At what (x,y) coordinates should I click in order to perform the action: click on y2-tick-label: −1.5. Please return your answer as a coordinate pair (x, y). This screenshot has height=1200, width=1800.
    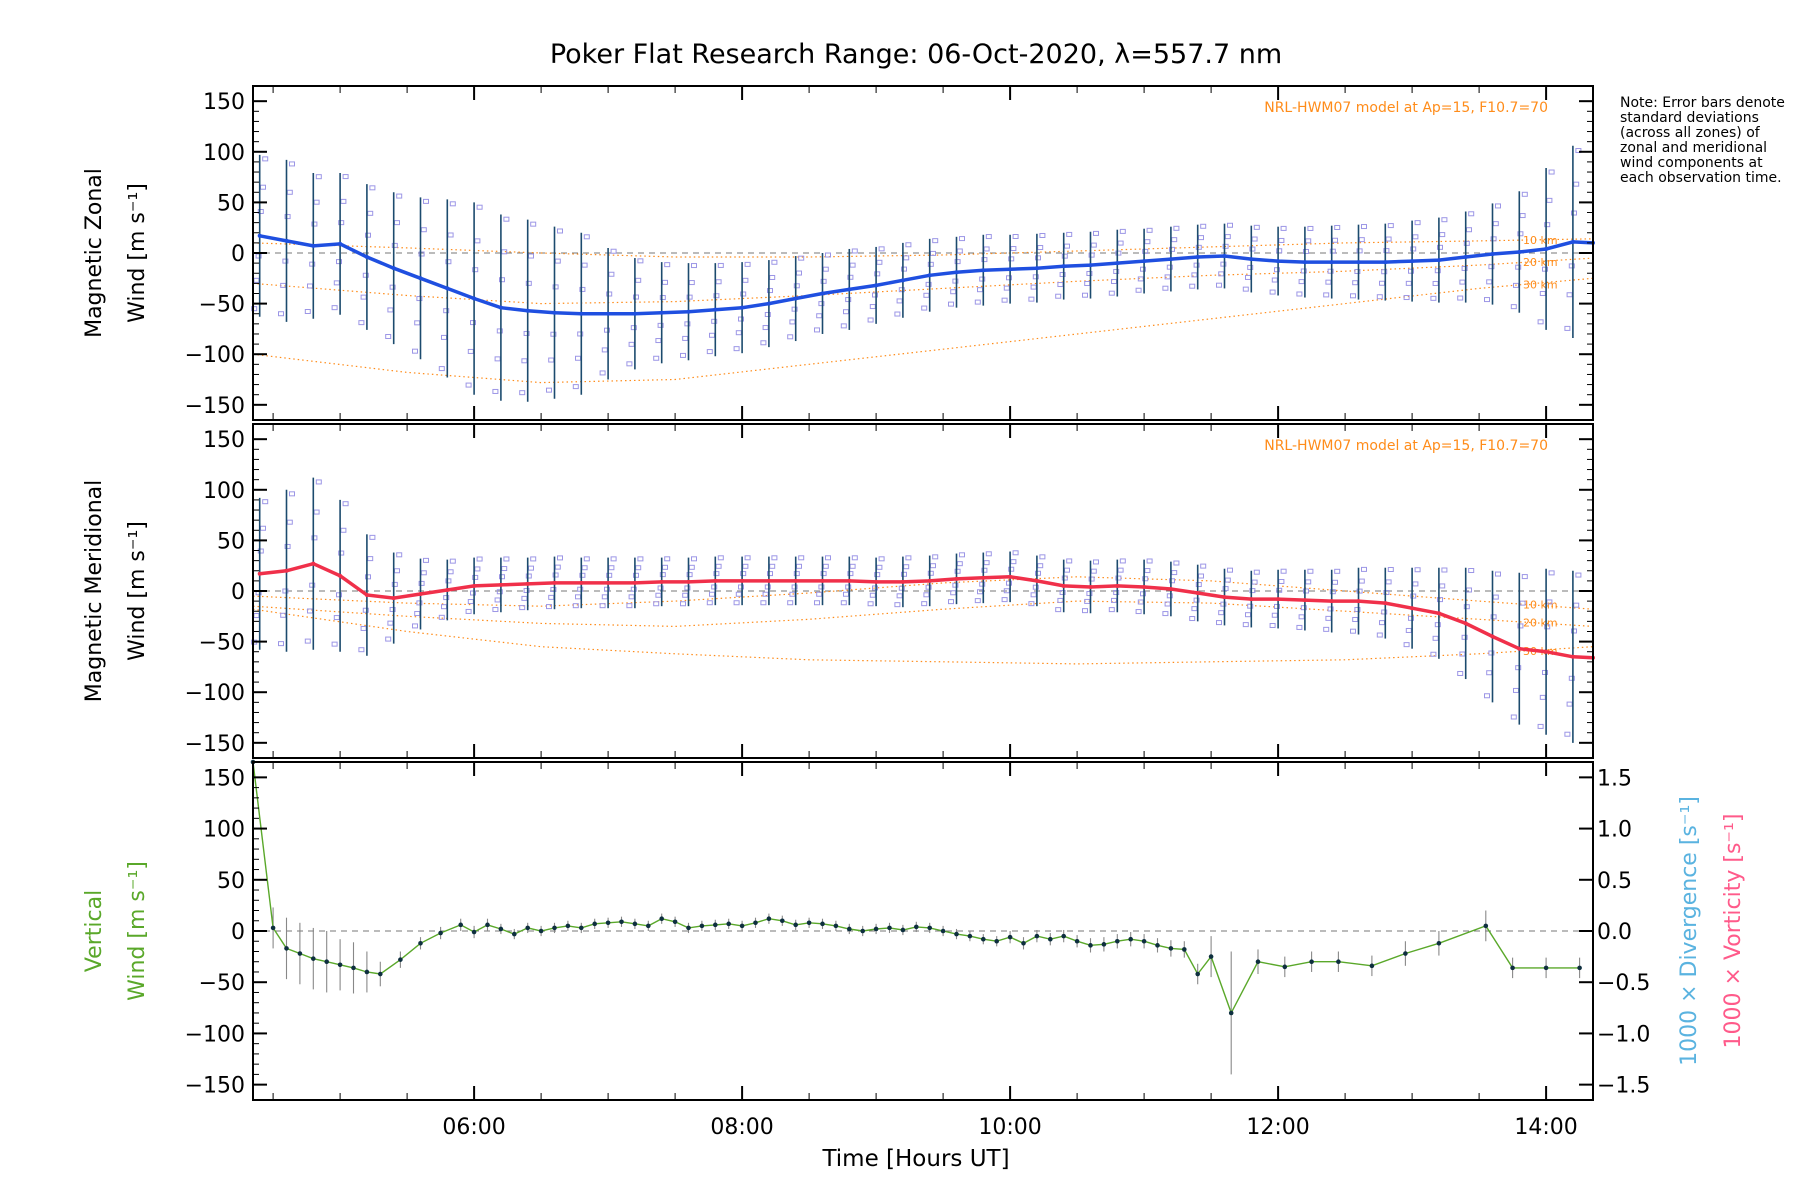
    Looking at the image, I should click on (1623, 1086).